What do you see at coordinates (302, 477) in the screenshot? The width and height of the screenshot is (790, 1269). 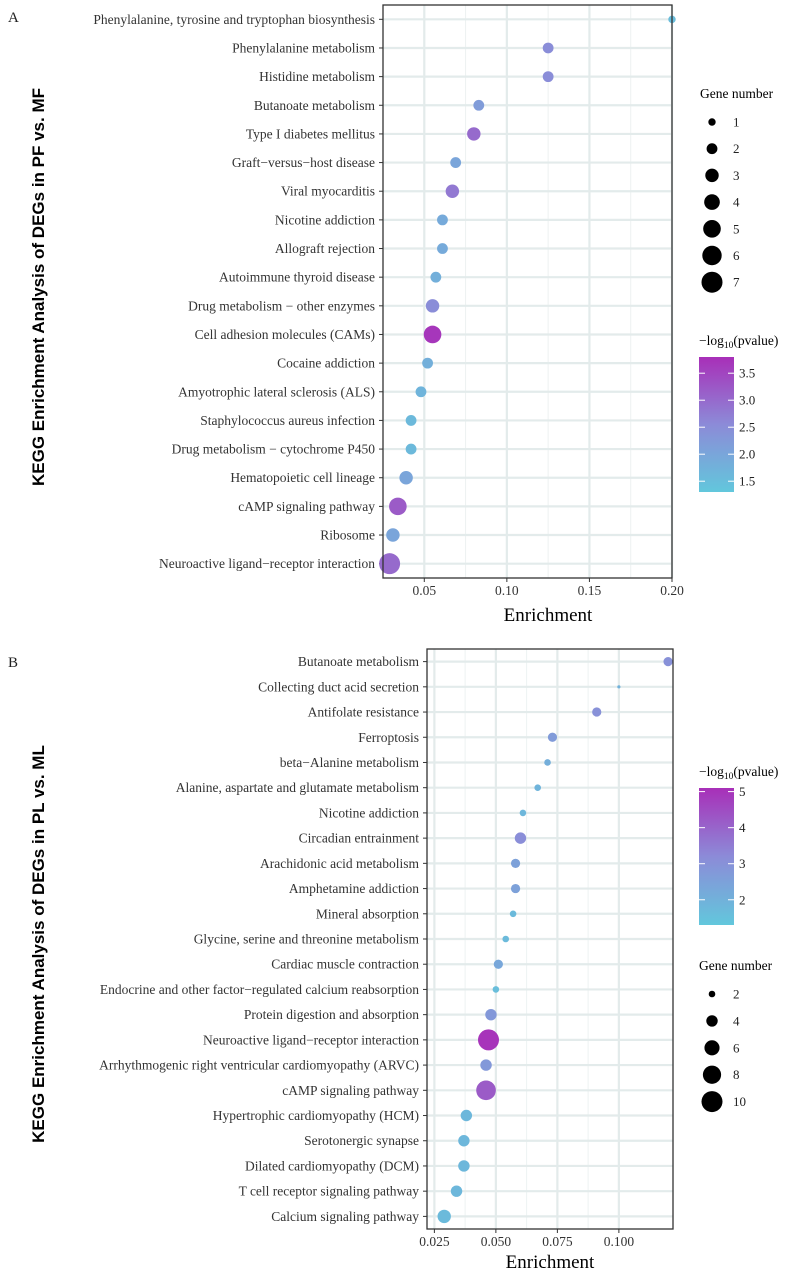 I see `category-label: Hematopoietic cell lineage` at bounding box center [302, 477].